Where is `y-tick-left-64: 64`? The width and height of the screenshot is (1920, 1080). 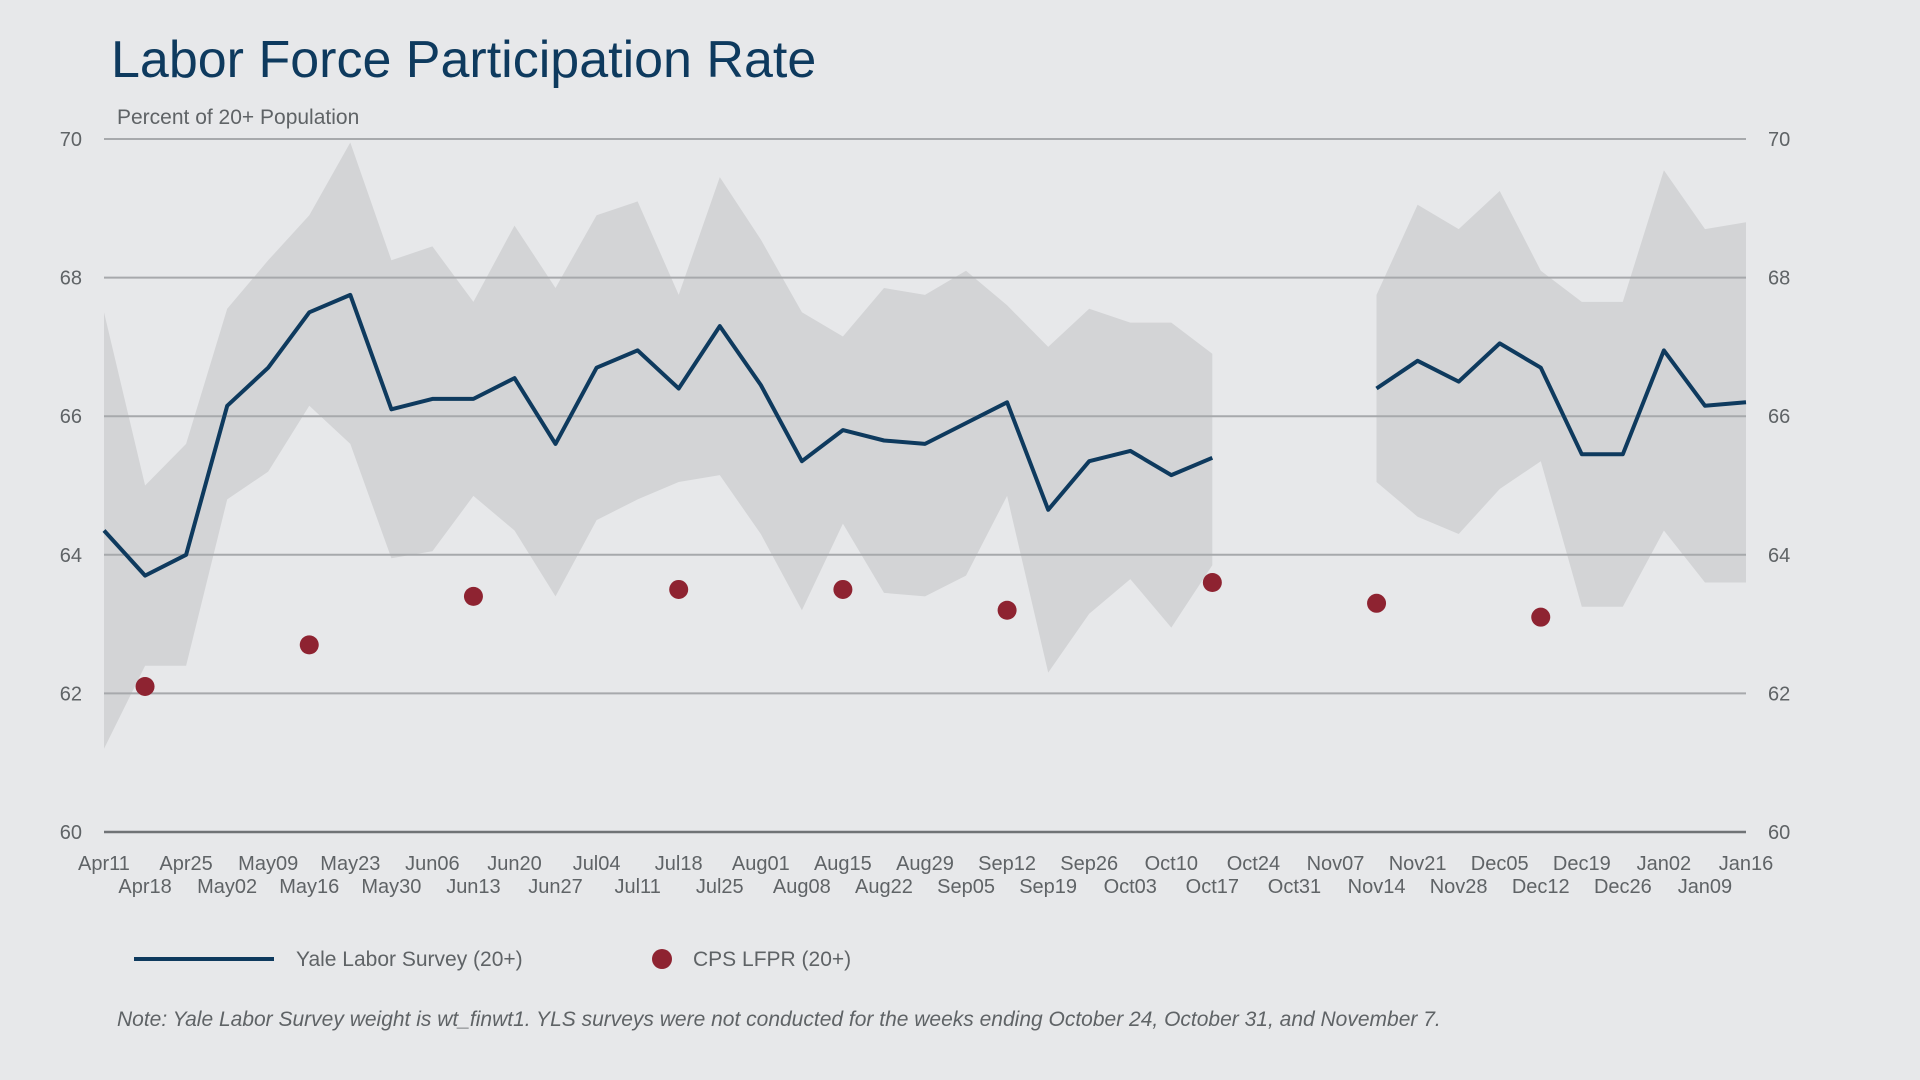
y-tick-left-64: 64 is located at coordinates (71, 556).